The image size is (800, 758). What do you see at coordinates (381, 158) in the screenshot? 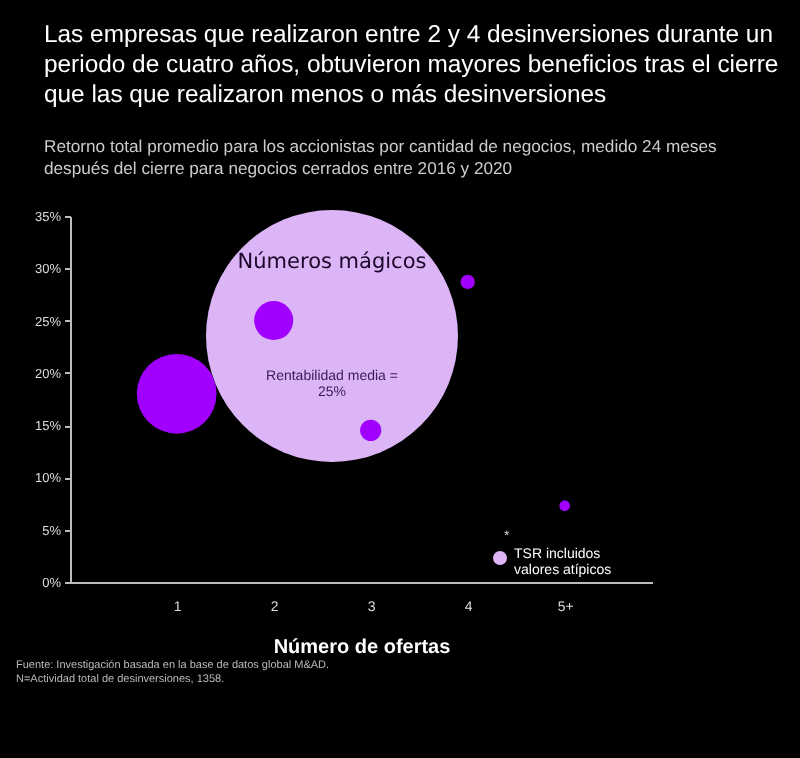
I see `chart-subtitle: Retorno total promedio para los accionistas por cantidad de negocios, medido 24 meses después del cierre para negocios cerrados entre 2016 y 2020` at bounding box center [381, 158].